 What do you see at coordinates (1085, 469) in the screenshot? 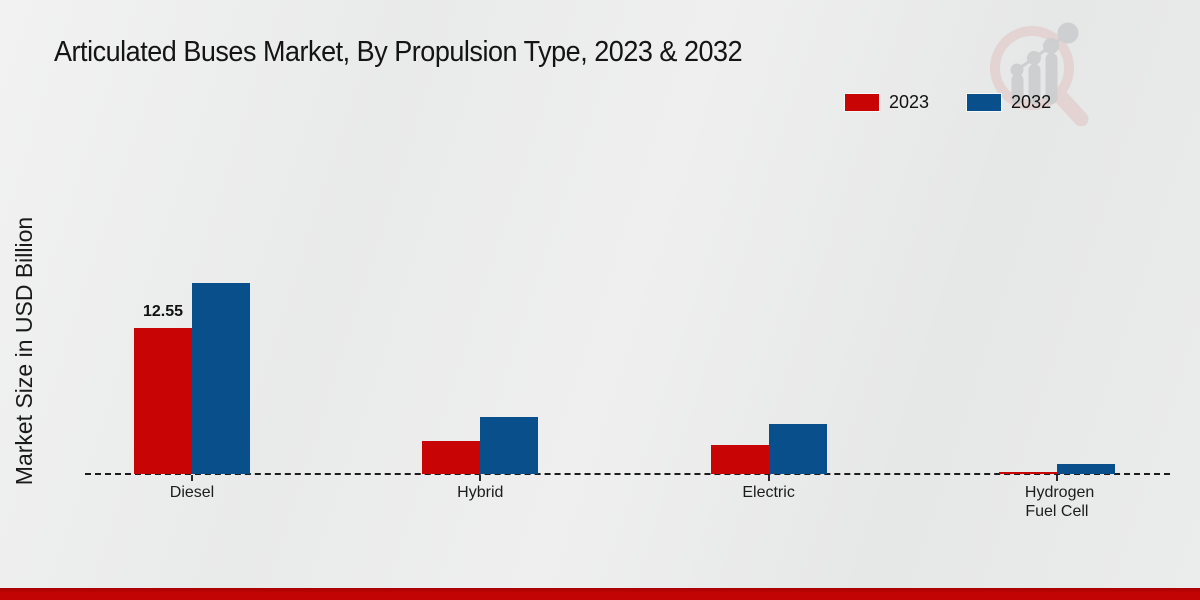
I see `bar-2032-hydrogen-fuel-cell` at bounding box center [1085, 469].